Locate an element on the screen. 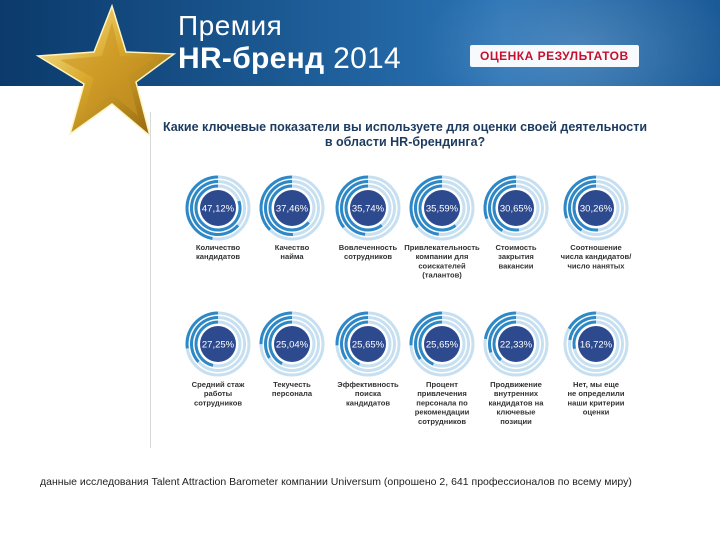 The width and height of the screenshot is (720, 540). category-label: Текучесть is located at coordinates (292, 384).